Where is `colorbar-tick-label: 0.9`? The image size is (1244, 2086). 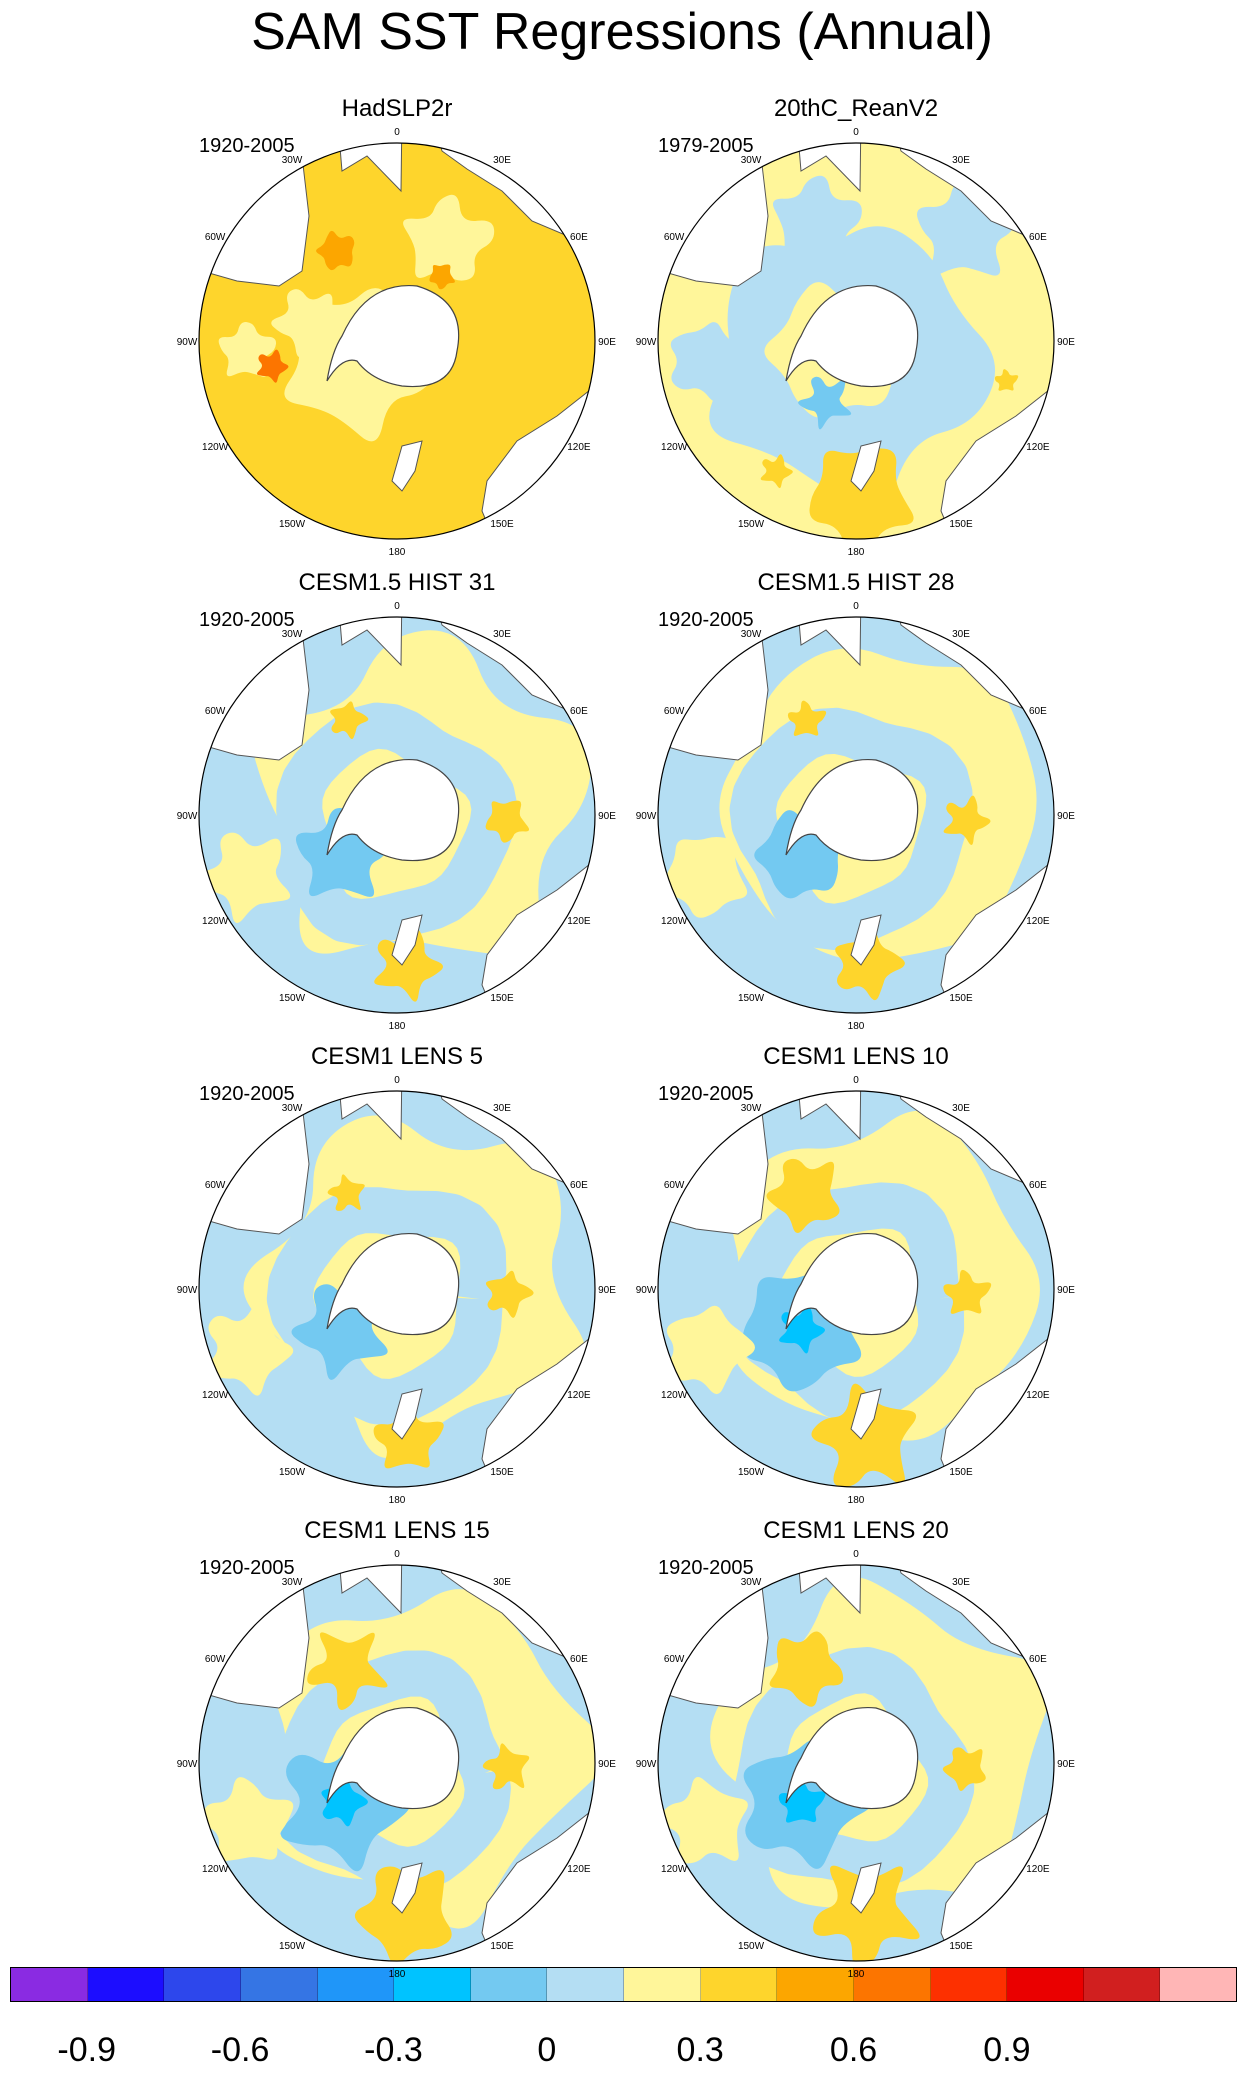
colorbar-tick-label: 0.9 is located at coordinates (1007, 2050).